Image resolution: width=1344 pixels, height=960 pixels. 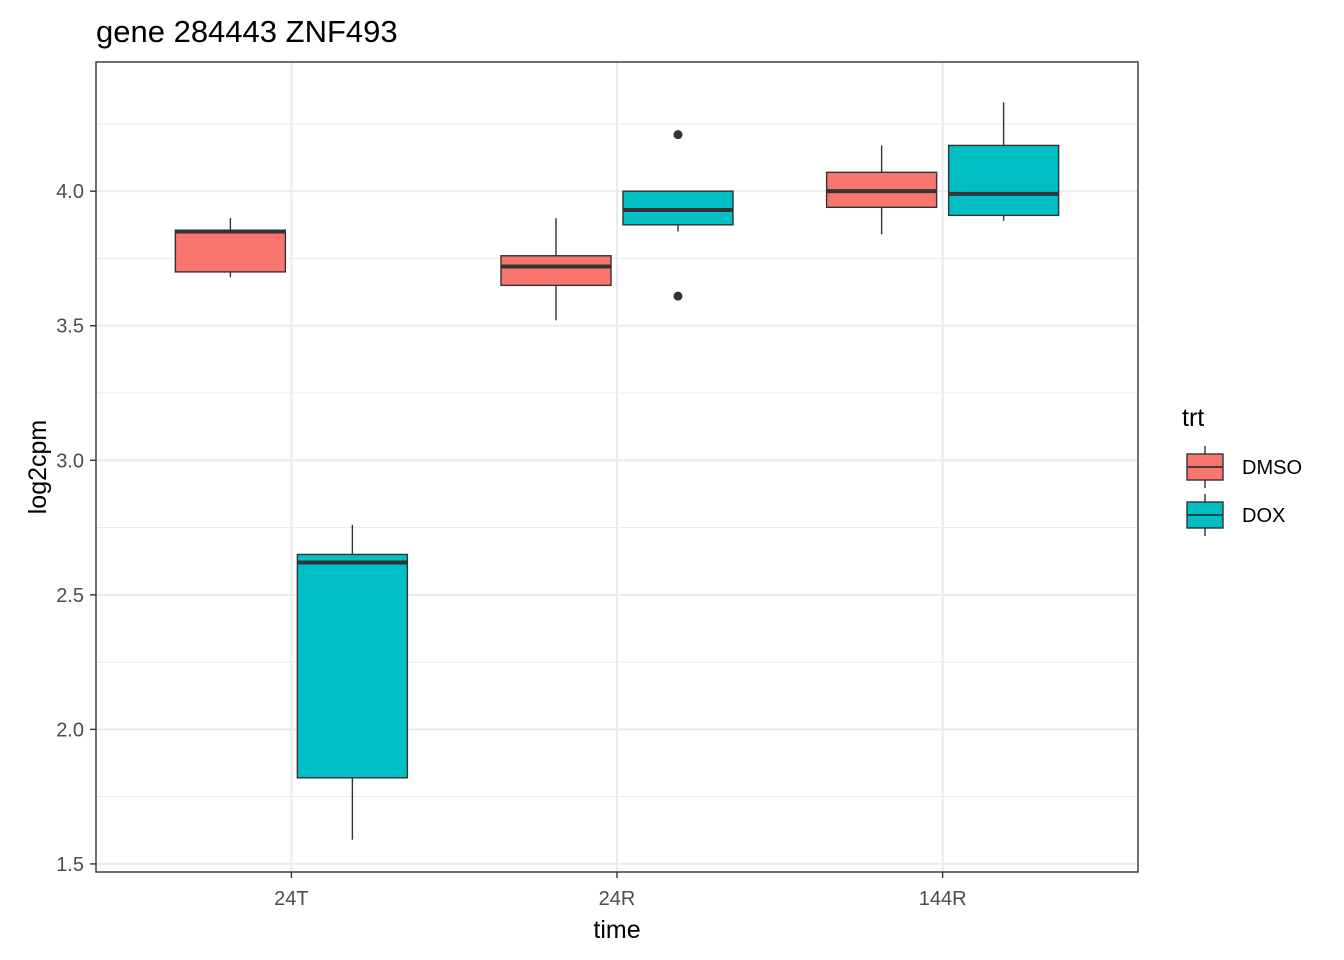 What do you see at coordinates (617, 899) in the screenshot?
I see `x-tick-label: 24R` at bounding box center [617, 899].